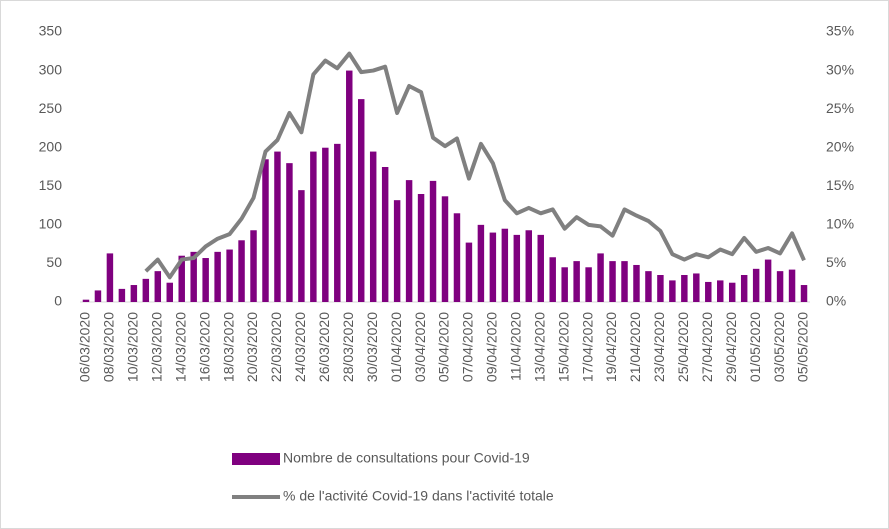  What do you see at coordinates (372, 347) in the screenshot?
I see `x-tick-label: 30/03/2020` at bounding box center [372, 347].